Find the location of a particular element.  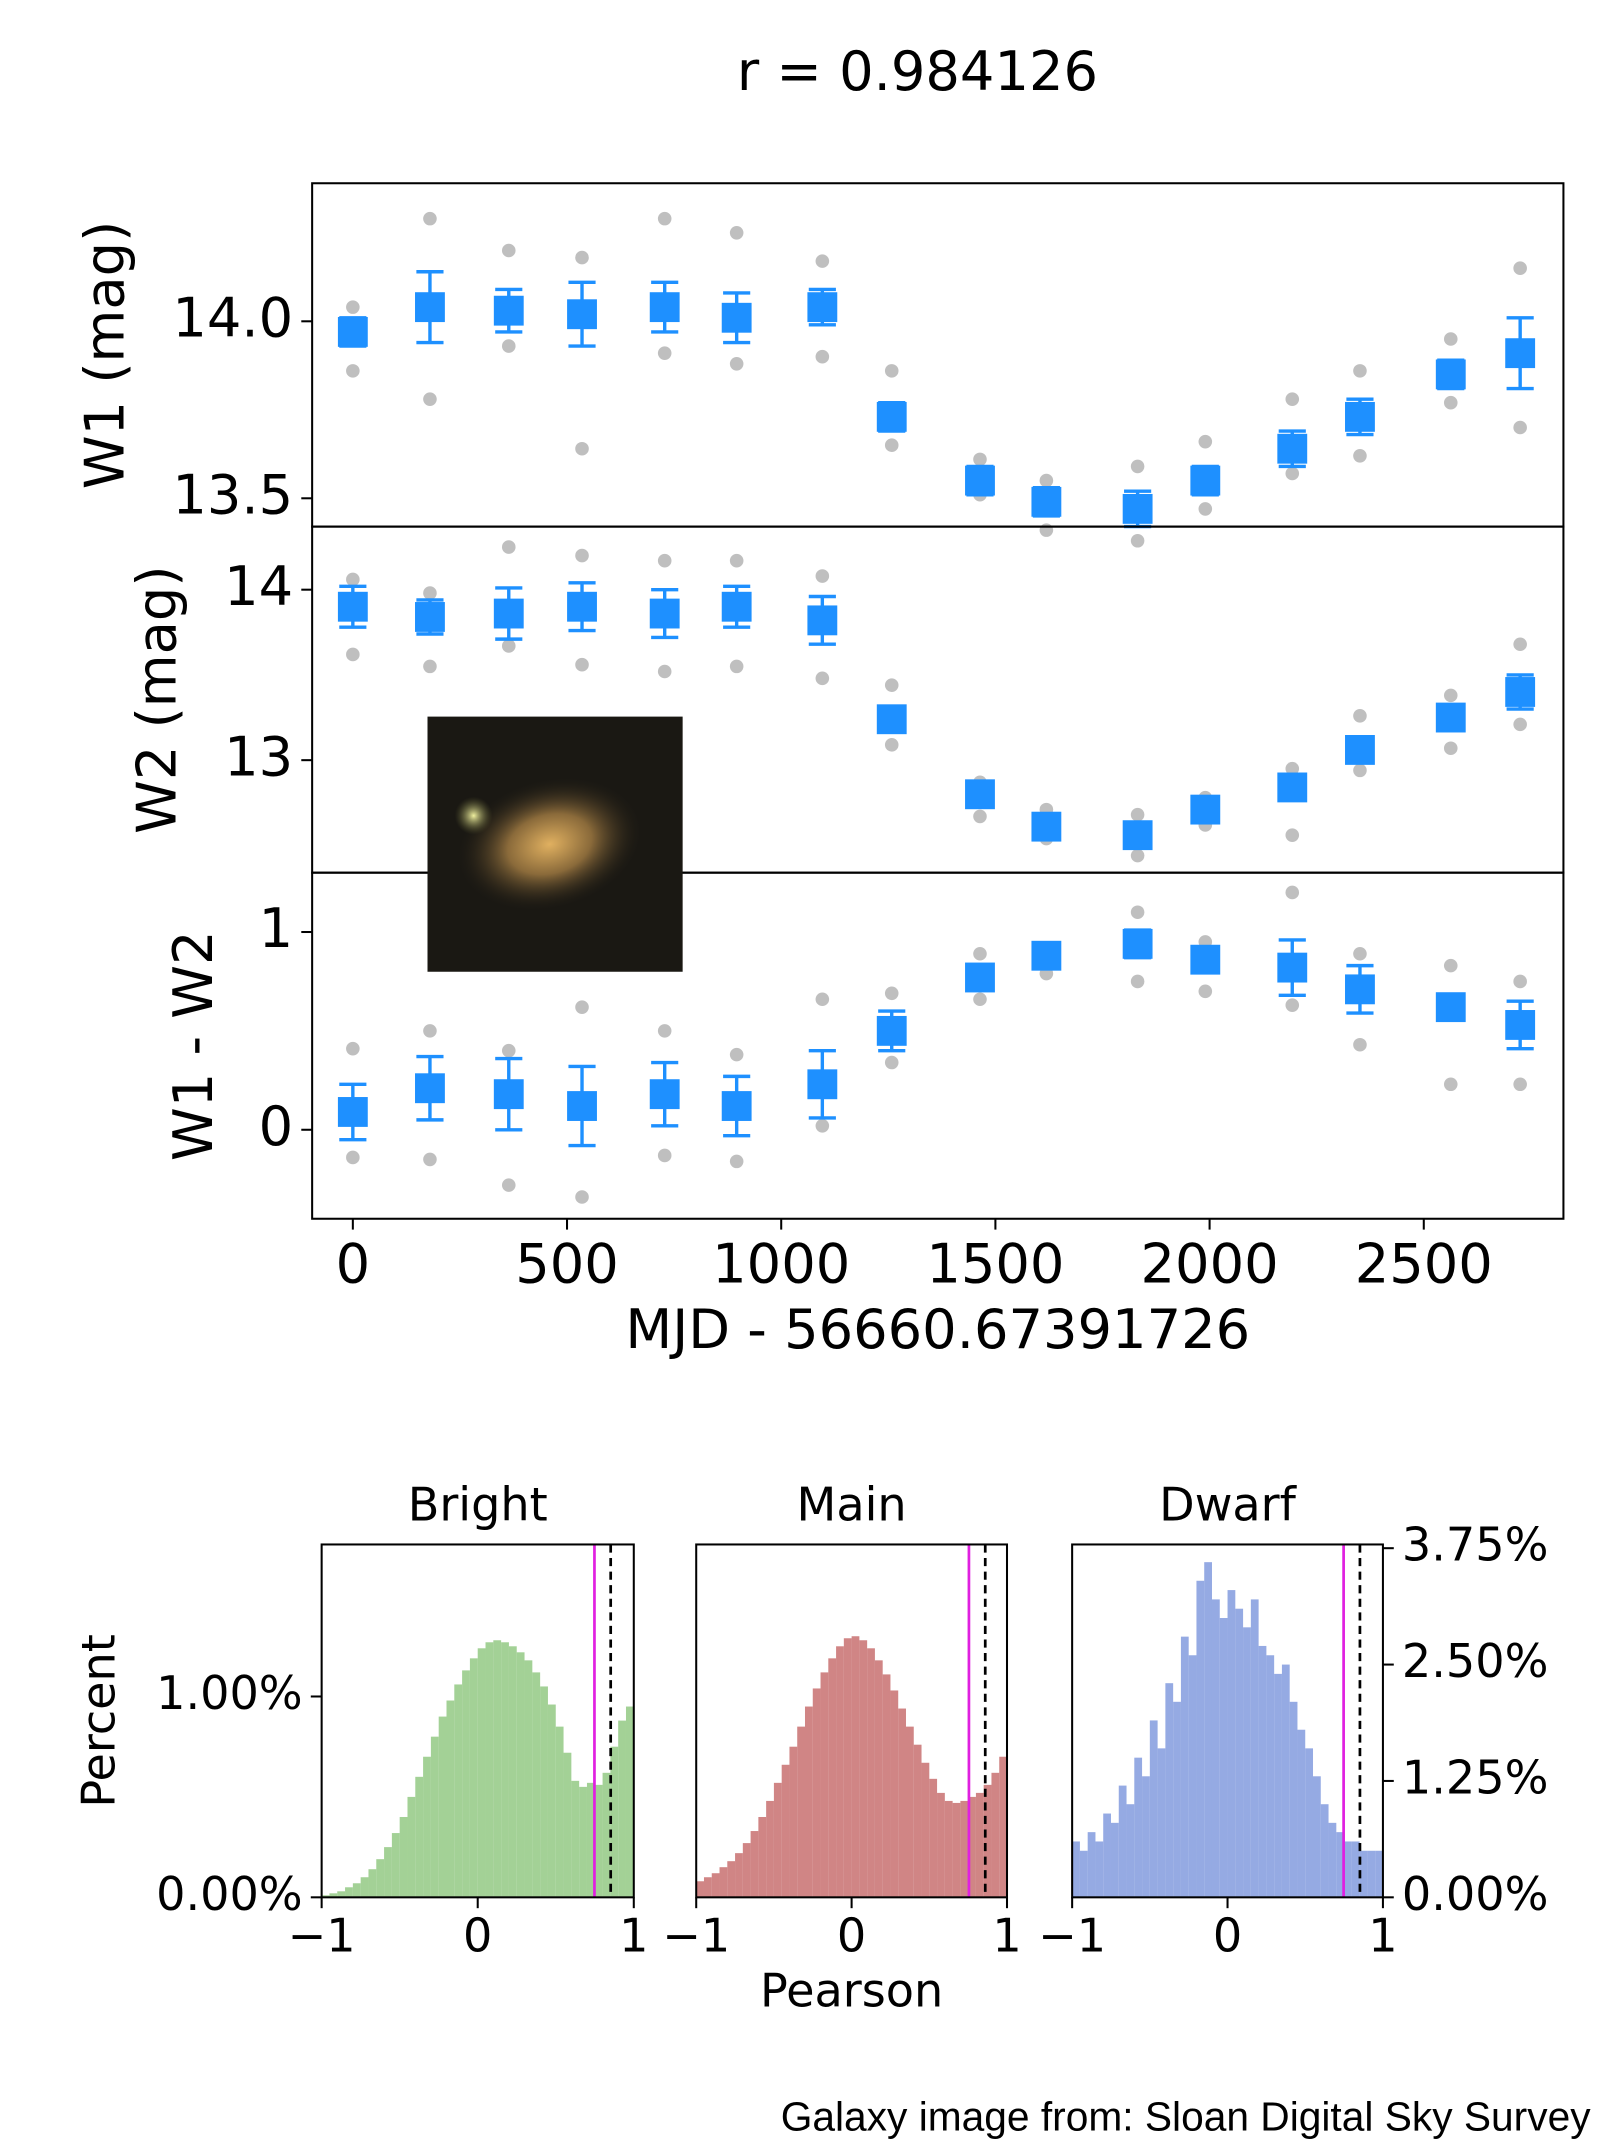

y-tick-label: 14 is located at coordinates (258, 586).